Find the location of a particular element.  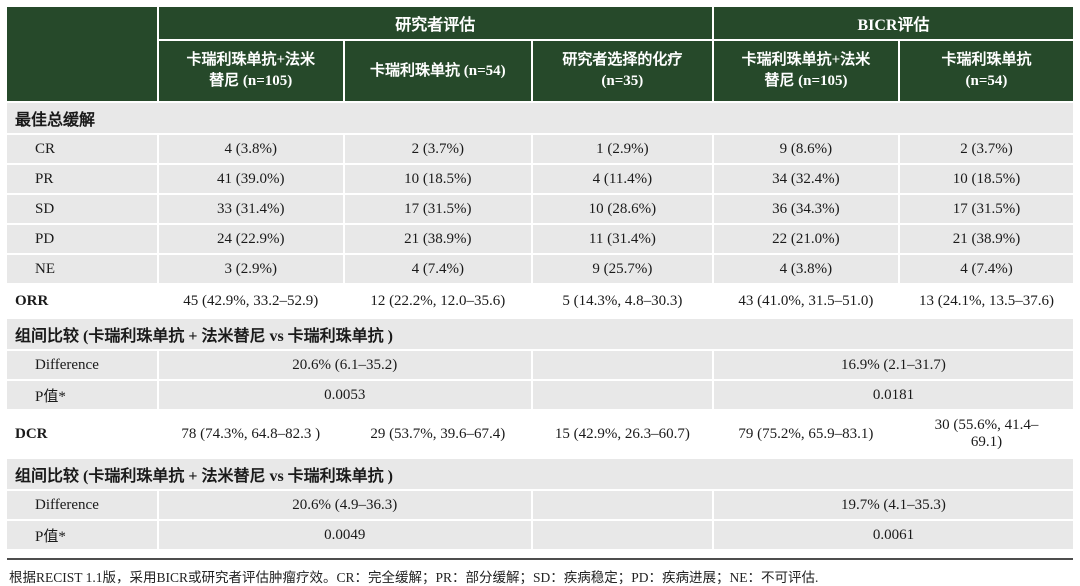

row-label: SD is located at coordinates (82, 209).